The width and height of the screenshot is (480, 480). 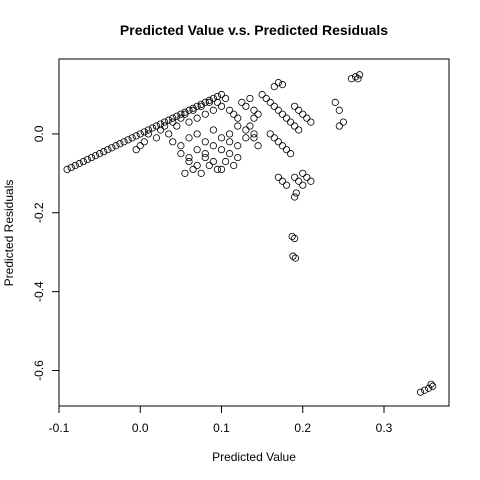 I want to click on y-tick-label: -0.2, so click(x=39, y=212).